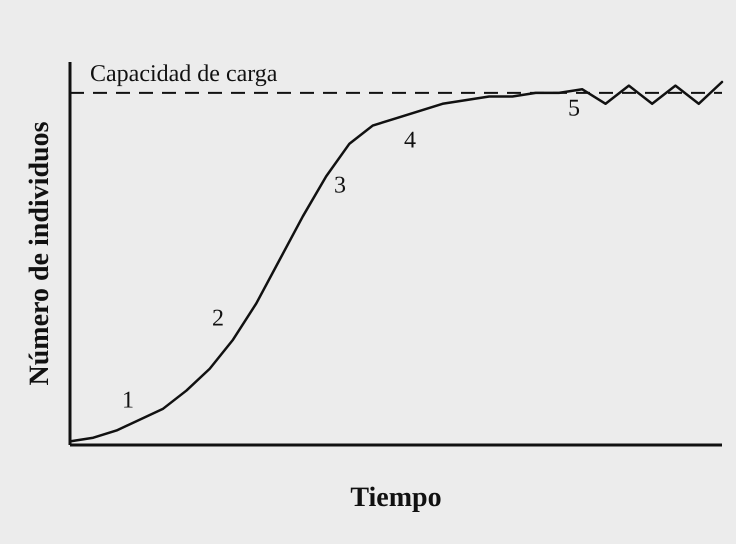  Describe the element at coordinates (39, 253) in the screenshot. I see `y-axis-title: Número de individuos` at that location.